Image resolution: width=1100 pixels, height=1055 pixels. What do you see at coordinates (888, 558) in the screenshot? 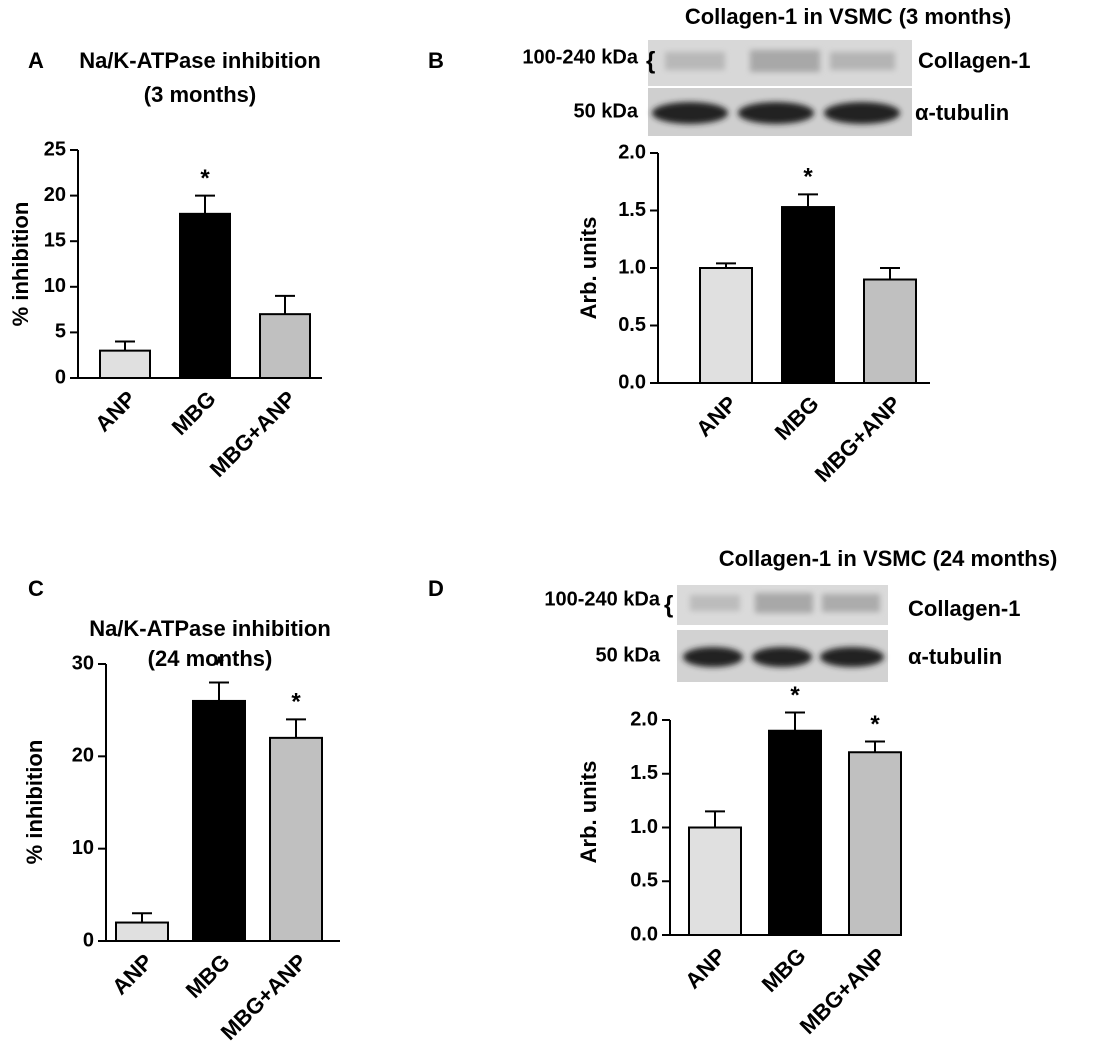
I see `chart-title: Collagen-1 in VSMC (24 months)` at bounding box center [888, 558].